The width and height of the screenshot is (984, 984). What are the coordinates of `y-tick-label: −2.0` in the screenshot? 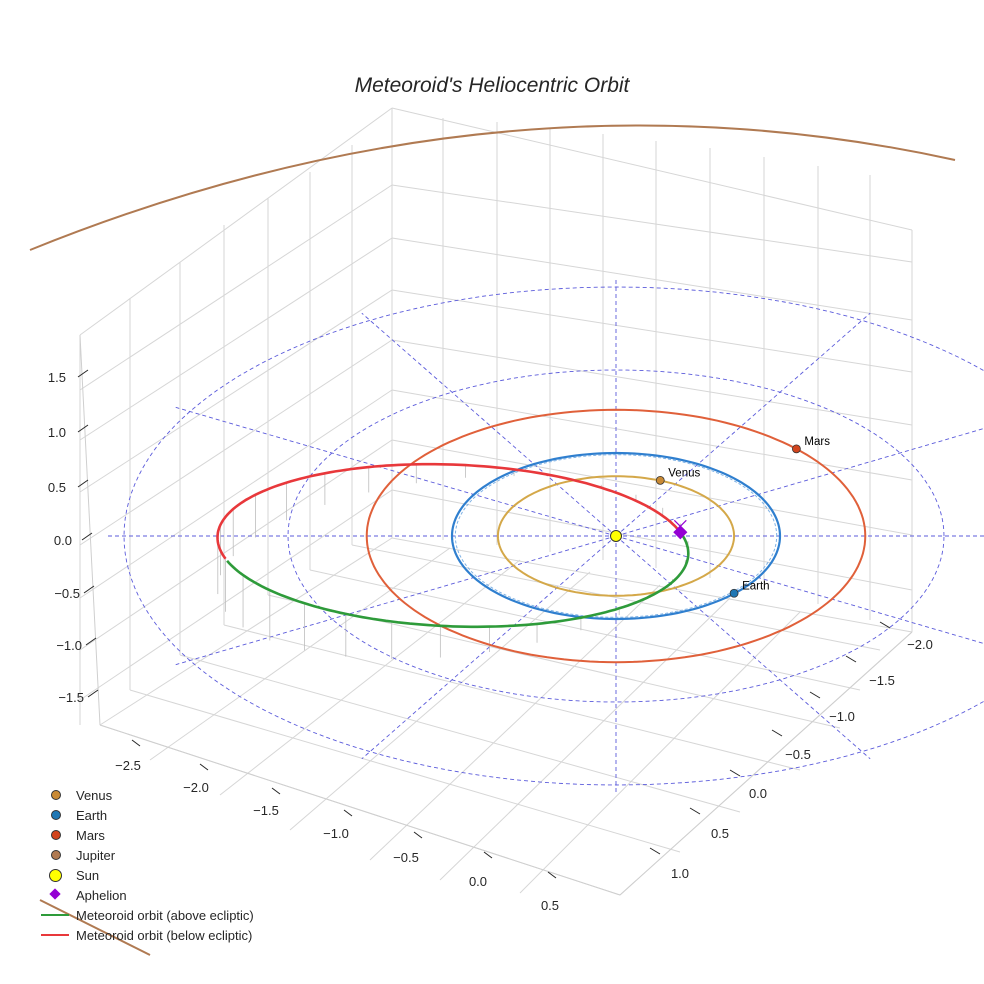 It's located at (920, 644).